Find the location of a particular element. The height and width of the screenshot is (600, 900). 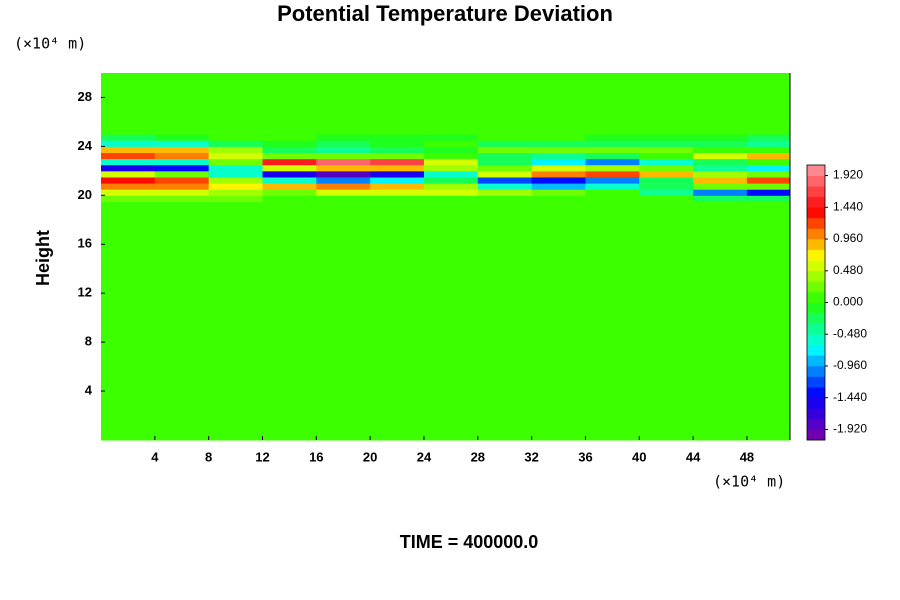

y-tick-label: 12 is located at coordinates (85, 292).